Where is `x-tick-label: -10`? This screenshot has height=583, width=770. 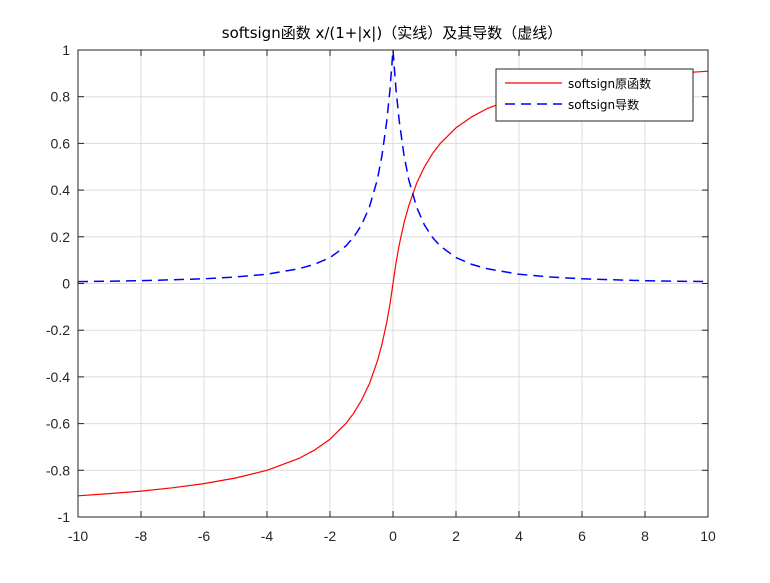
x-tick-label: -10 is located at coordinates (78, 536).